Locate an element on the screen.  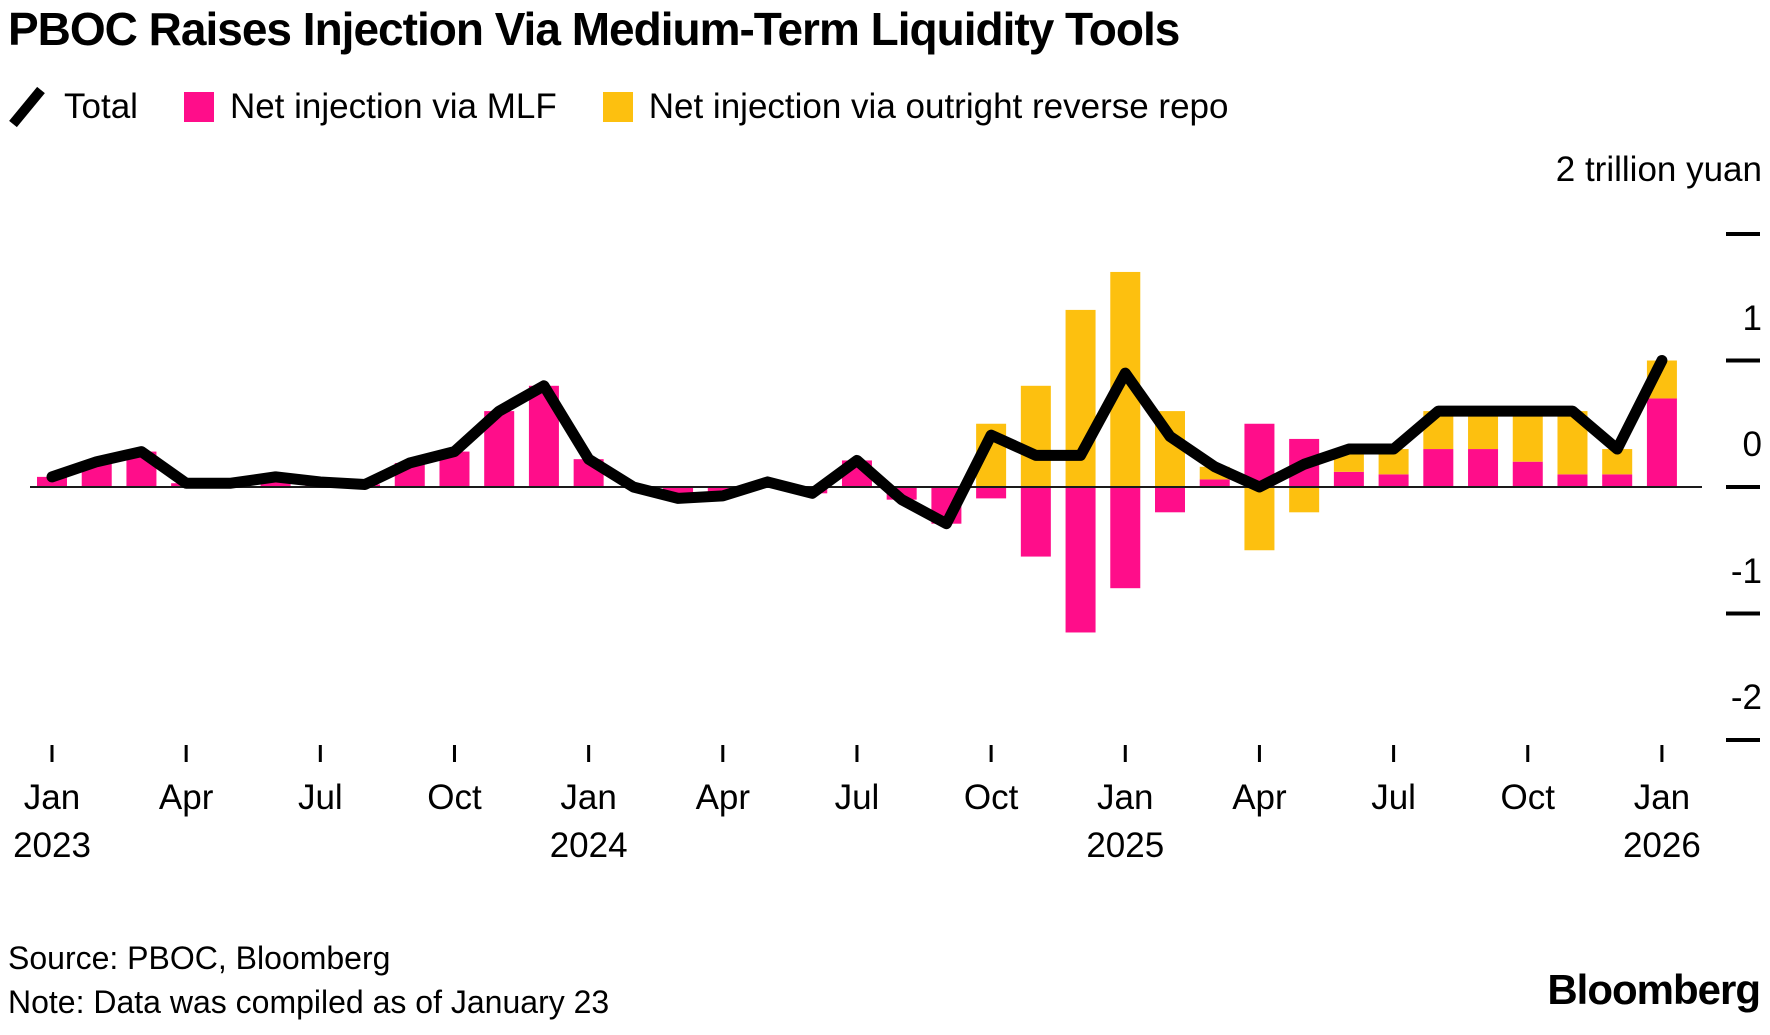
legend-label-reverse-repo: Net injection via outright reverse repo is located at coordinates (938, 106).